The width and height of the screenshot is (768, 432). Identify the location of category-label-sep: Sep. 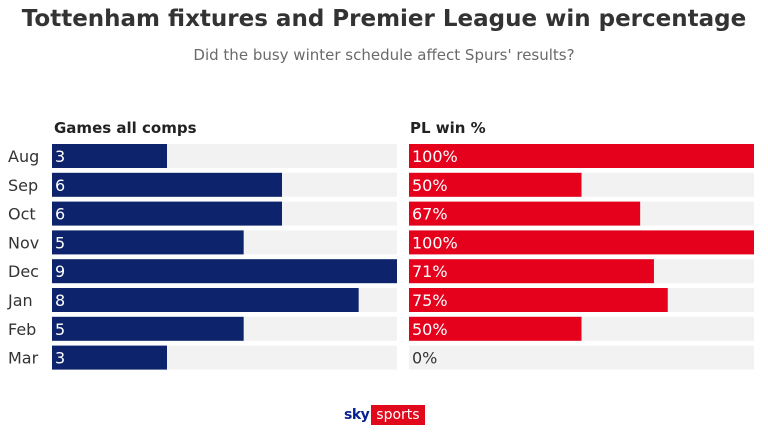
(23, 185).